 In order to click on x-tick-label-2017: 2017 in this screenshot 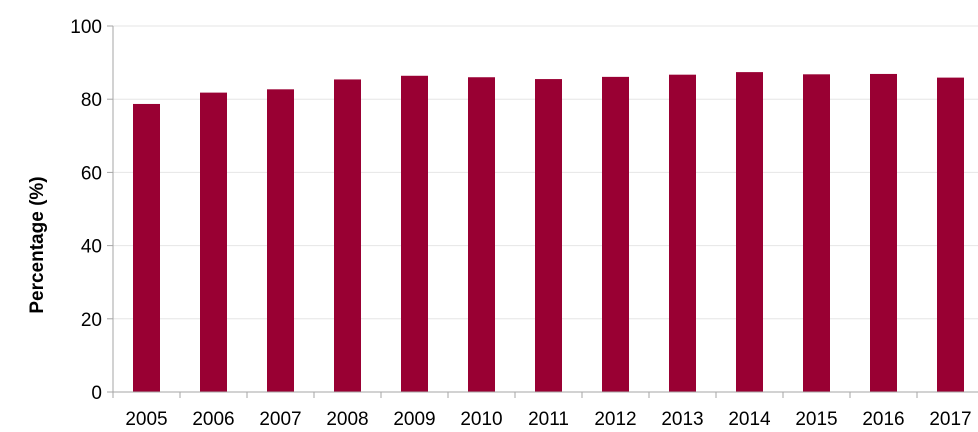, I will do `click(950, 419)`.